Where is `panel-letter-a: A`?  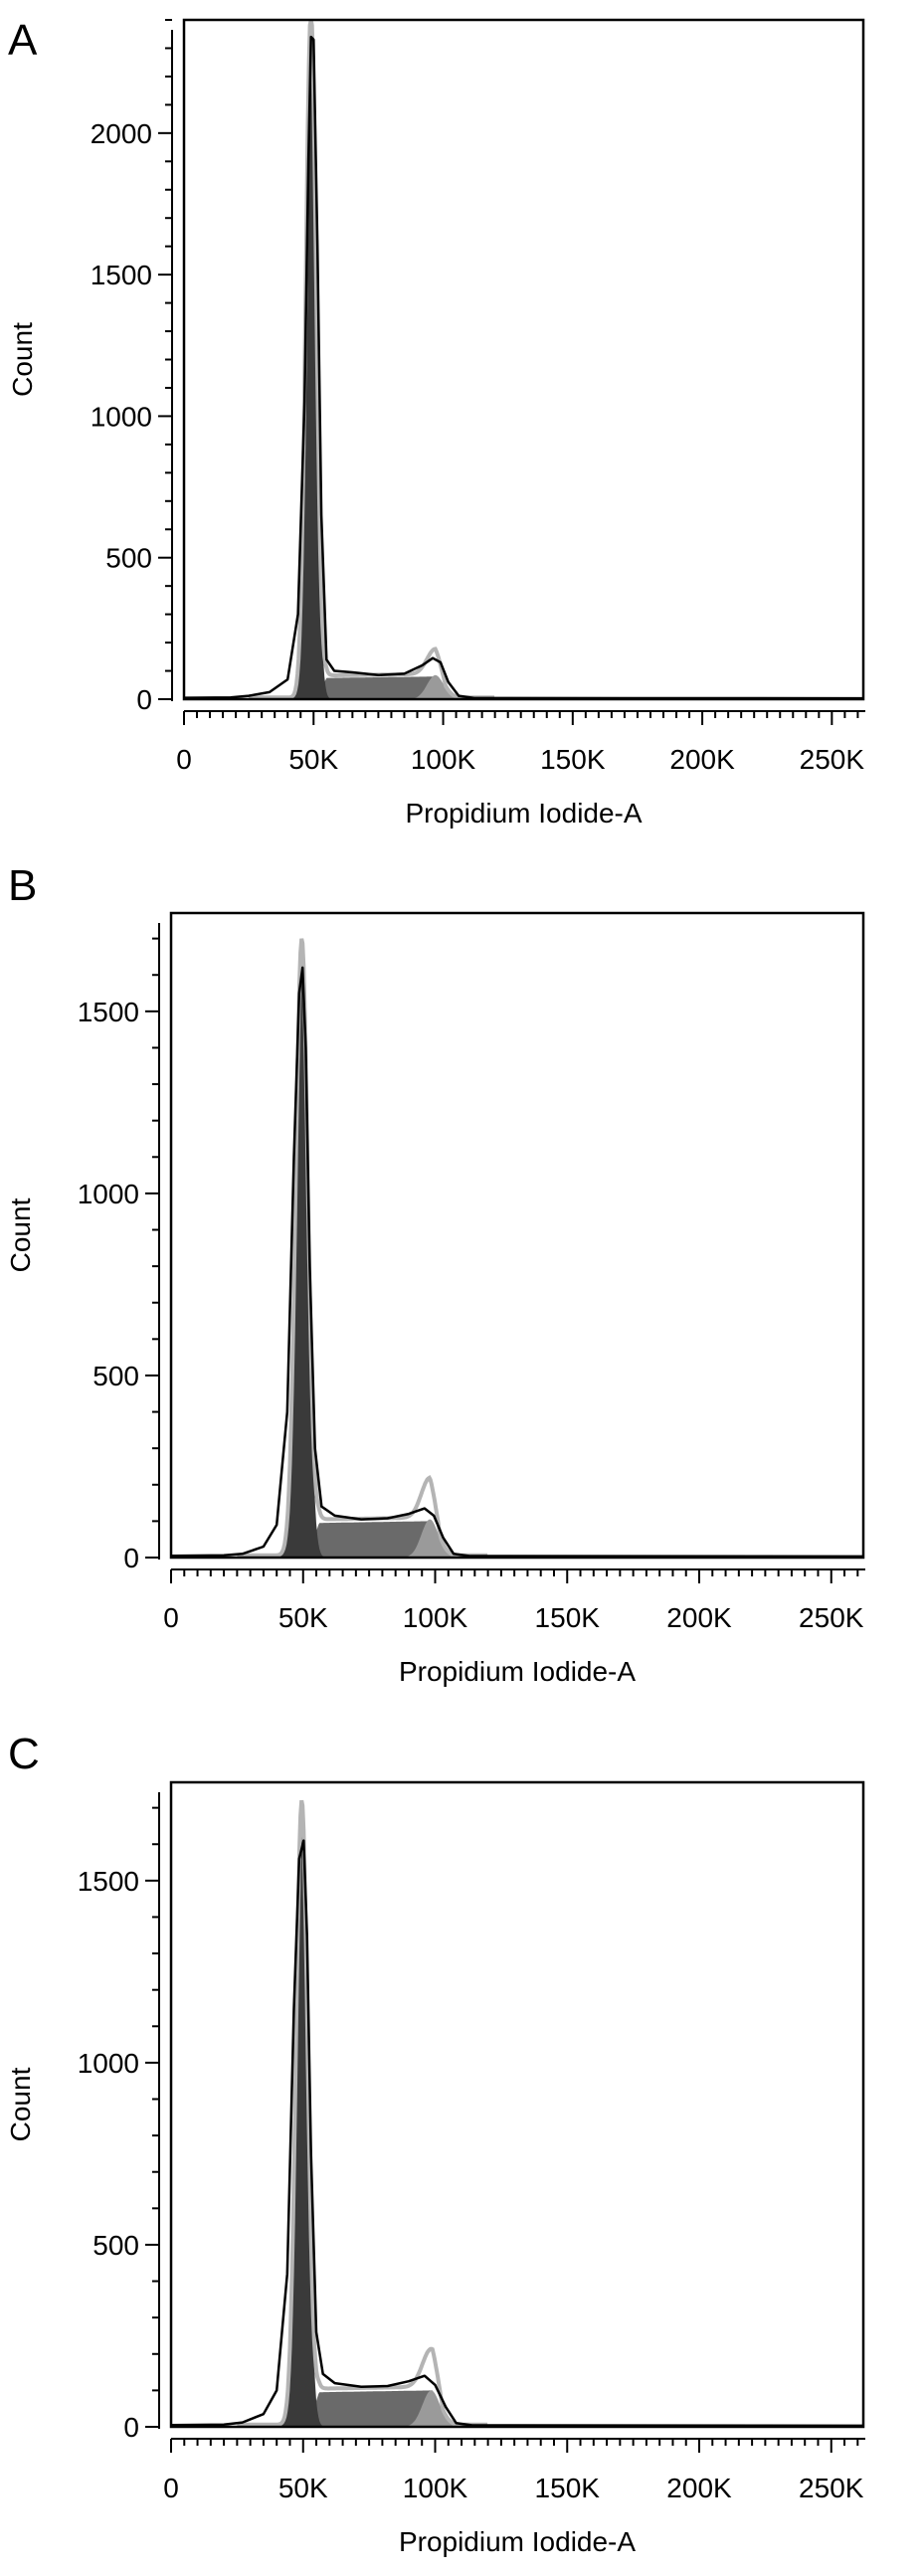
panel-letter-a: A is located at coordinates (23, 40).